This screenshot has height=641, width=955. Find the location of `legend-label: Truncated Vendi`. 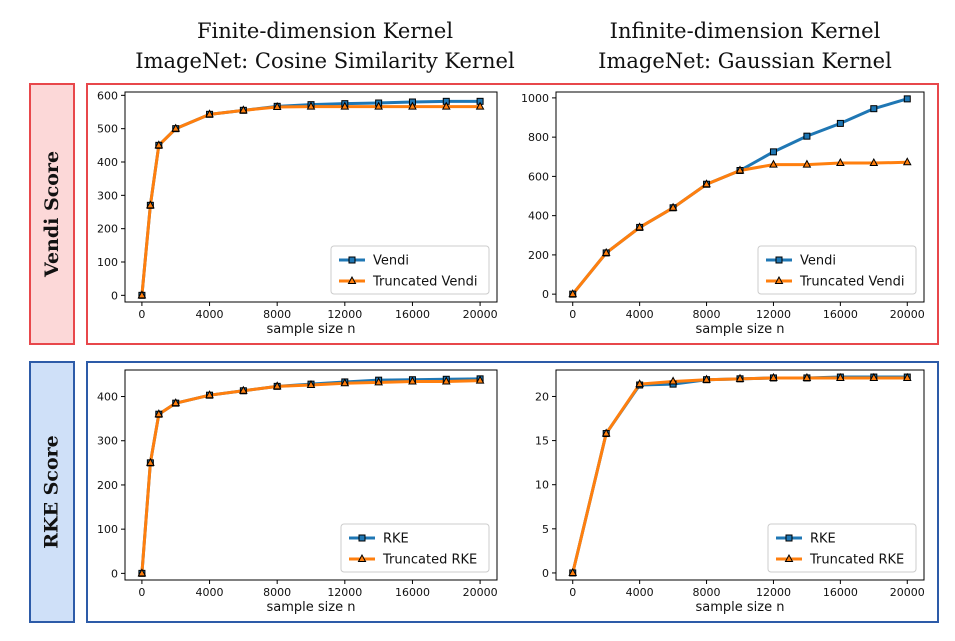

legend-label: Truncated Vendi is located at coordinates (851, 282).